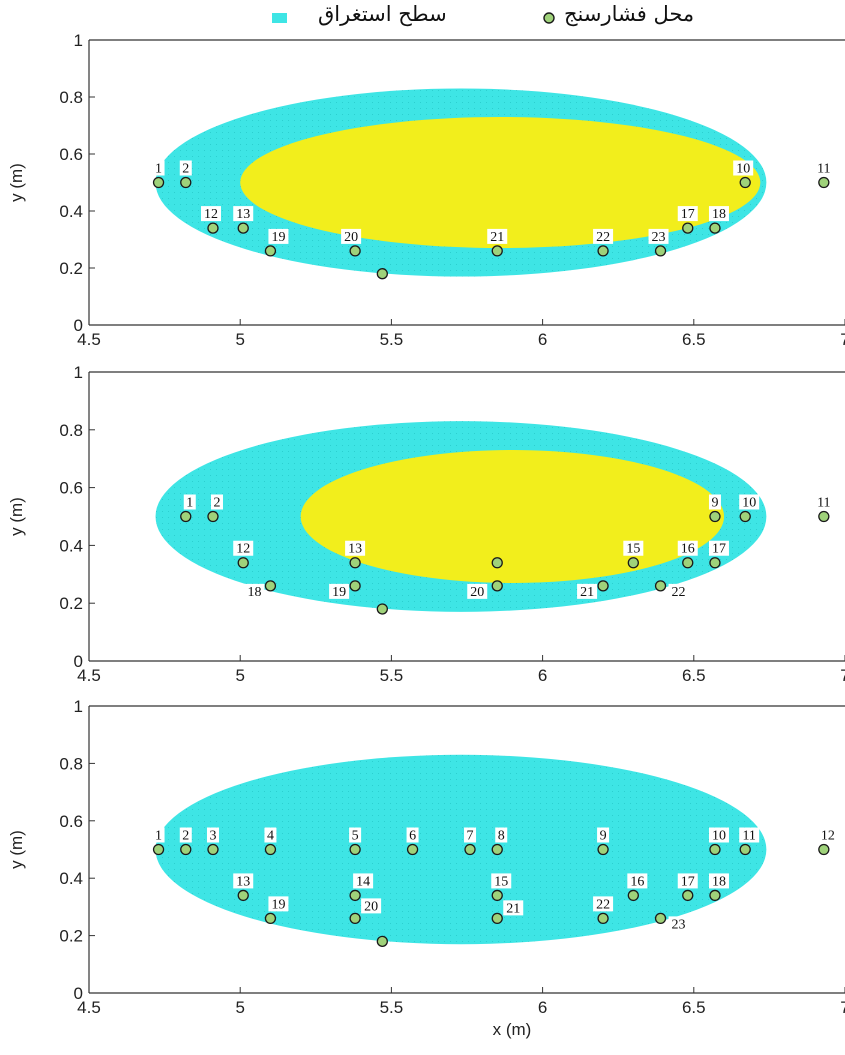 This screenshot has width=845, height=1055. What do you see at coordinates (688, 549) in the screenshot?
I see `gauge-label: 16` at bounding box center [688, 549].